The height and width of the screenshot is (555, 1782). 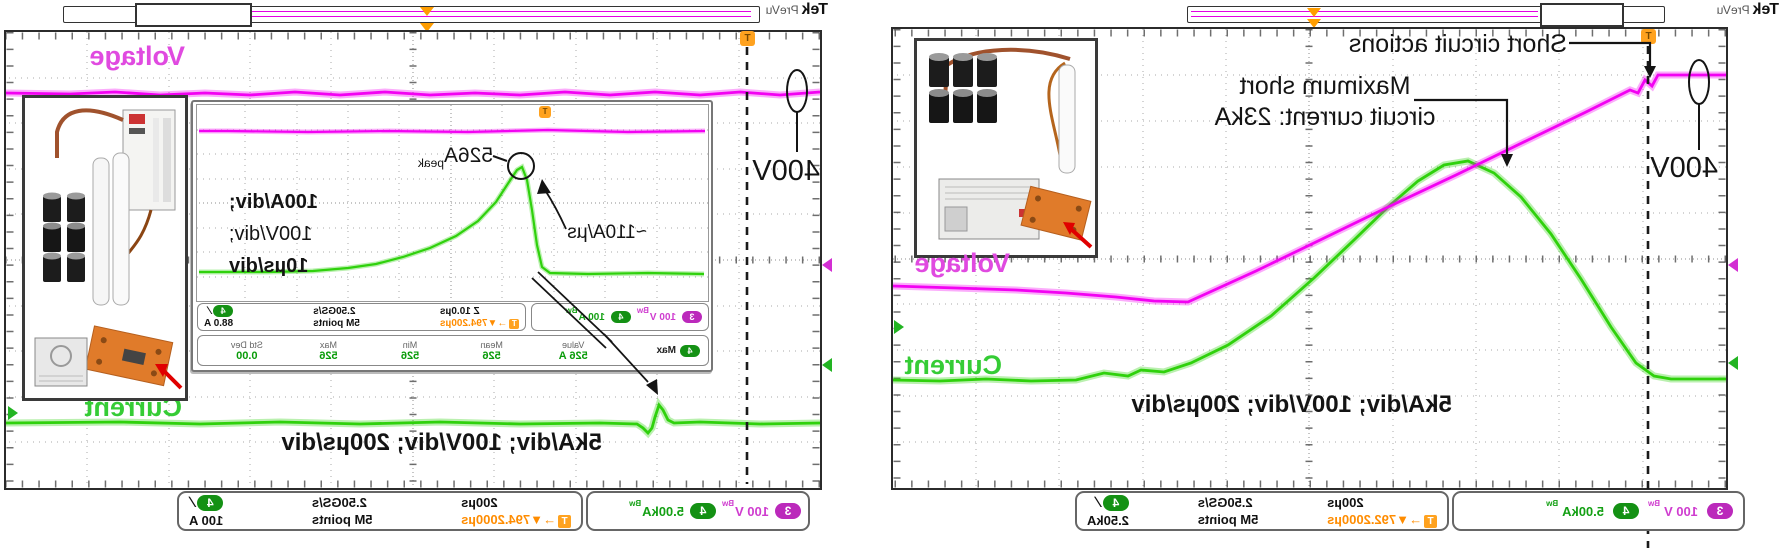 I want to click on inset-scale-stack: 100A/div; 100V/div; 10µs/div, so click(x=305, y=234).